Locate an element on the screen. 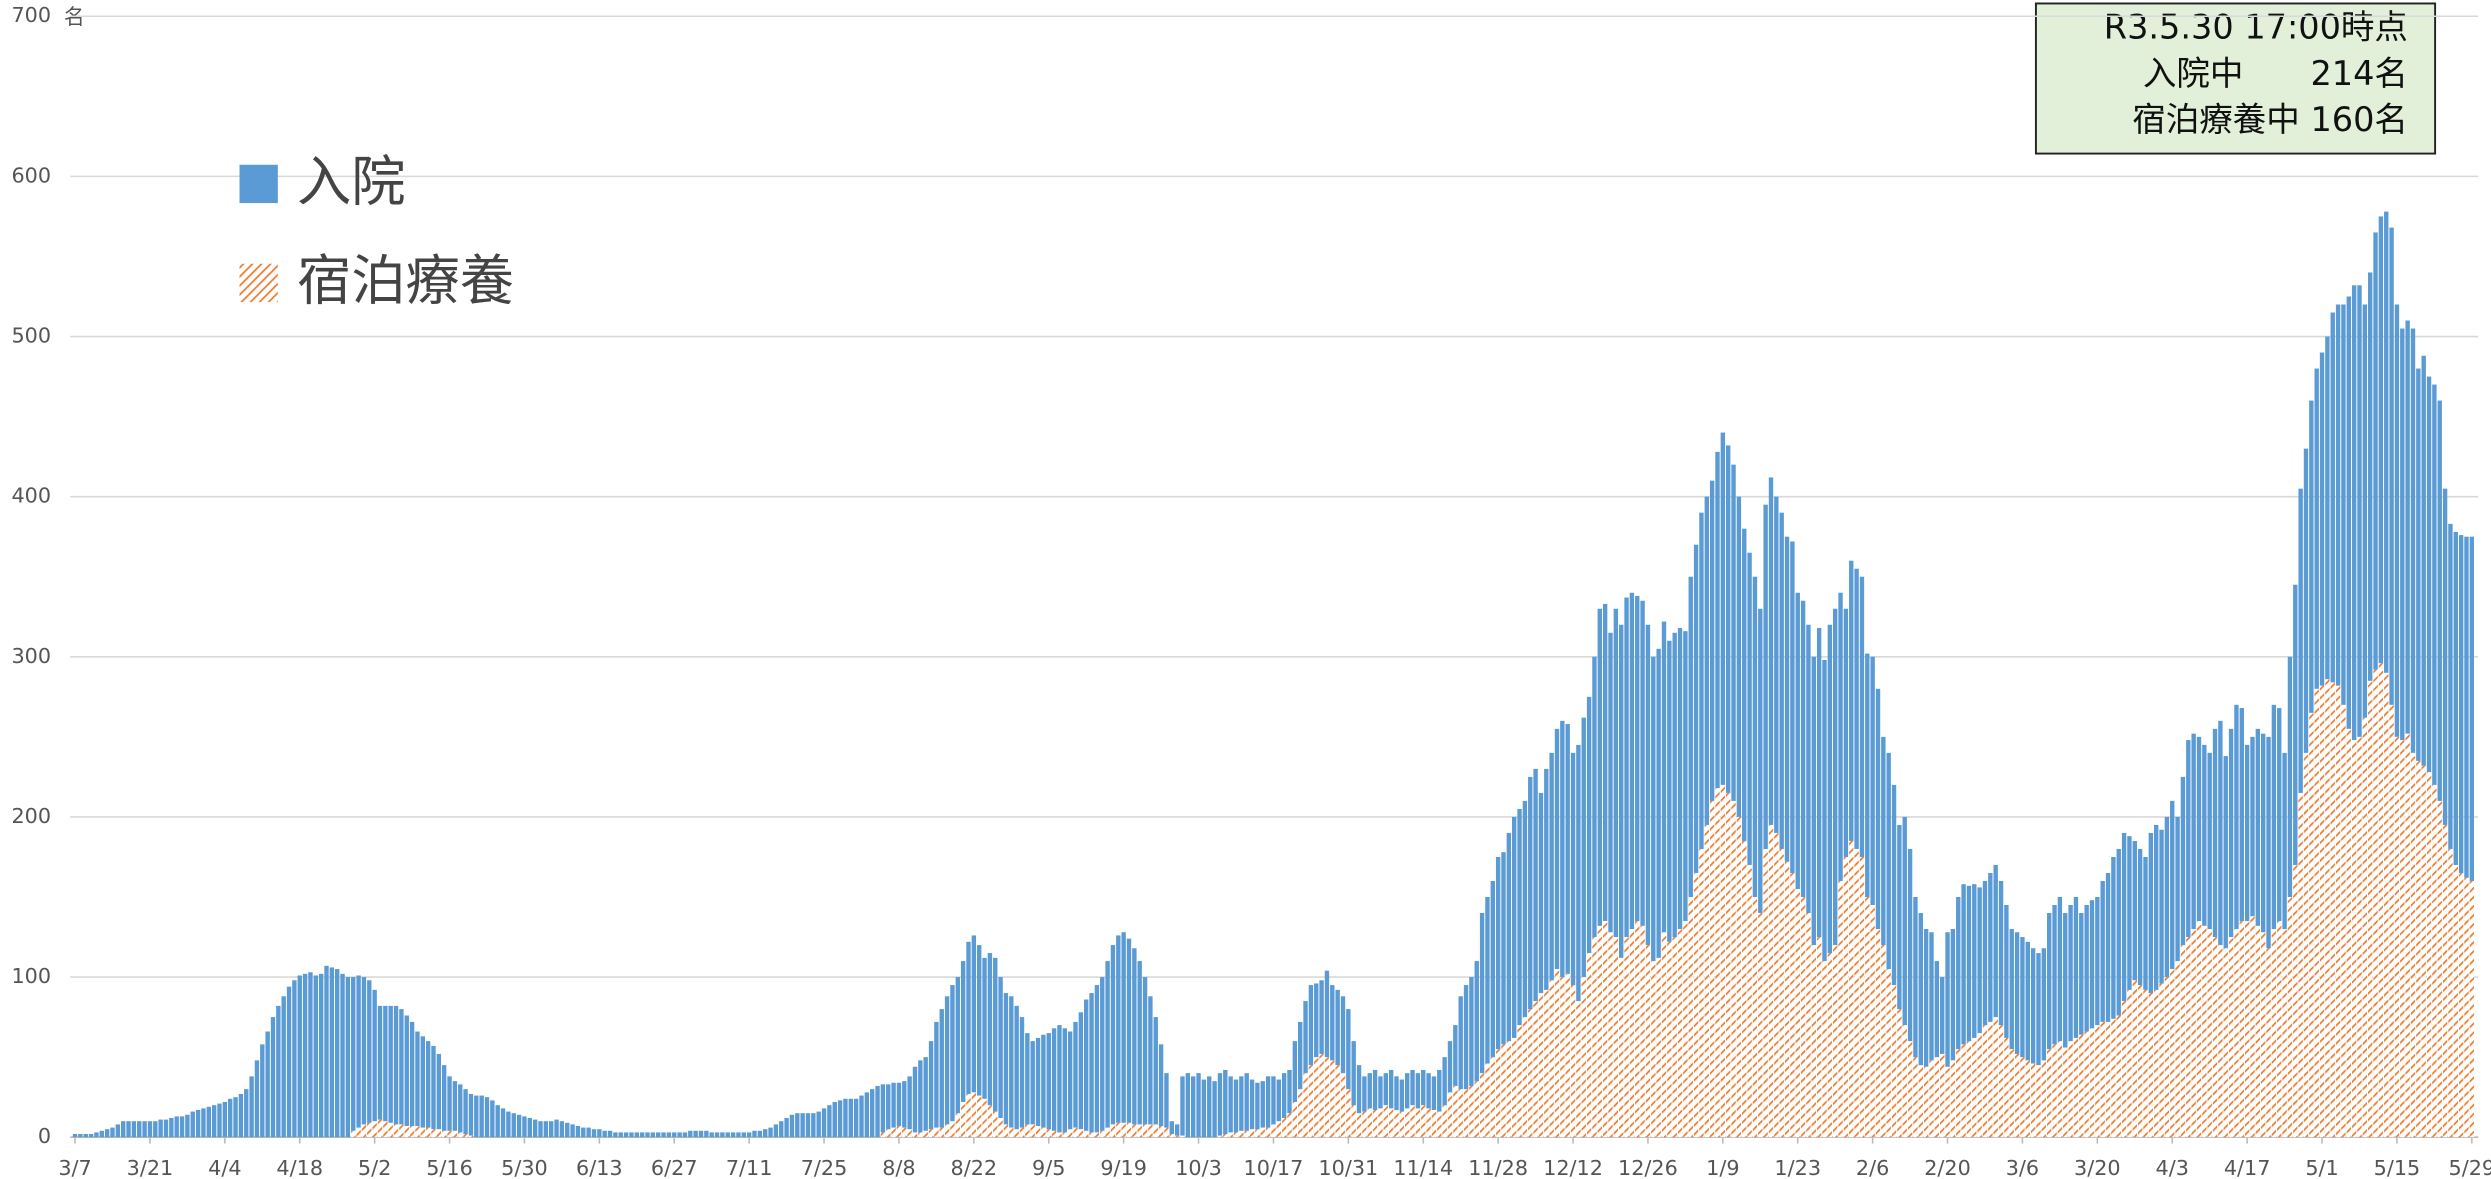 Image resolution: width=2491 pixels, height=1179 pixels. y-tick-label: 100 is located at coordinates (31, 976).